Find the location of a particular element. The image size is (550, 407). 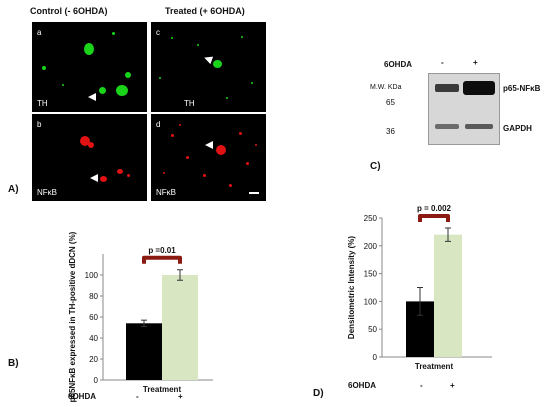

chart-b-y-tick-label: 20 is located at coordinates (93, 359).